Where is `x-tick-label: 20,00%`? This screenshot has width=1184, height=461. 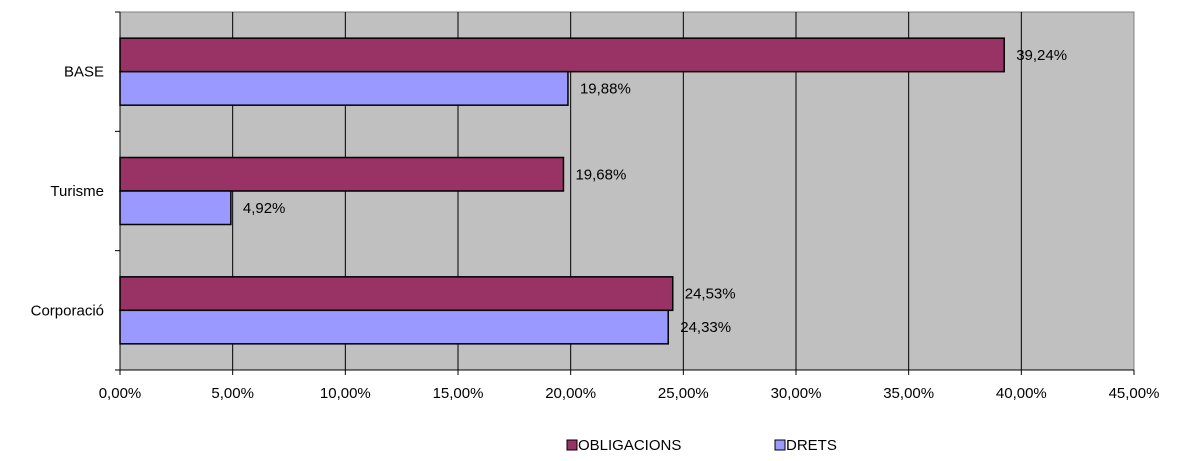 x-tick-label: 20,00% is located at coordinates (570, 393).